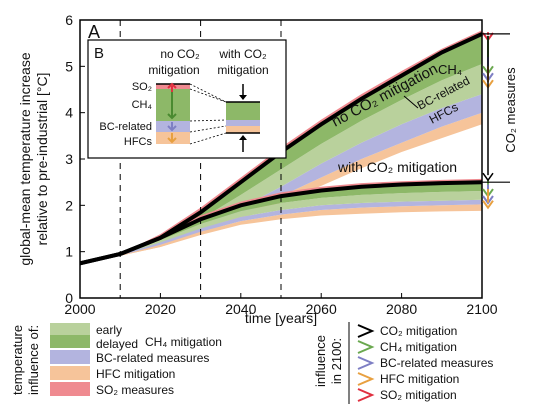 The image size is (549, 419). I want to click on inset-right-ch4-block, so click(243, 111).